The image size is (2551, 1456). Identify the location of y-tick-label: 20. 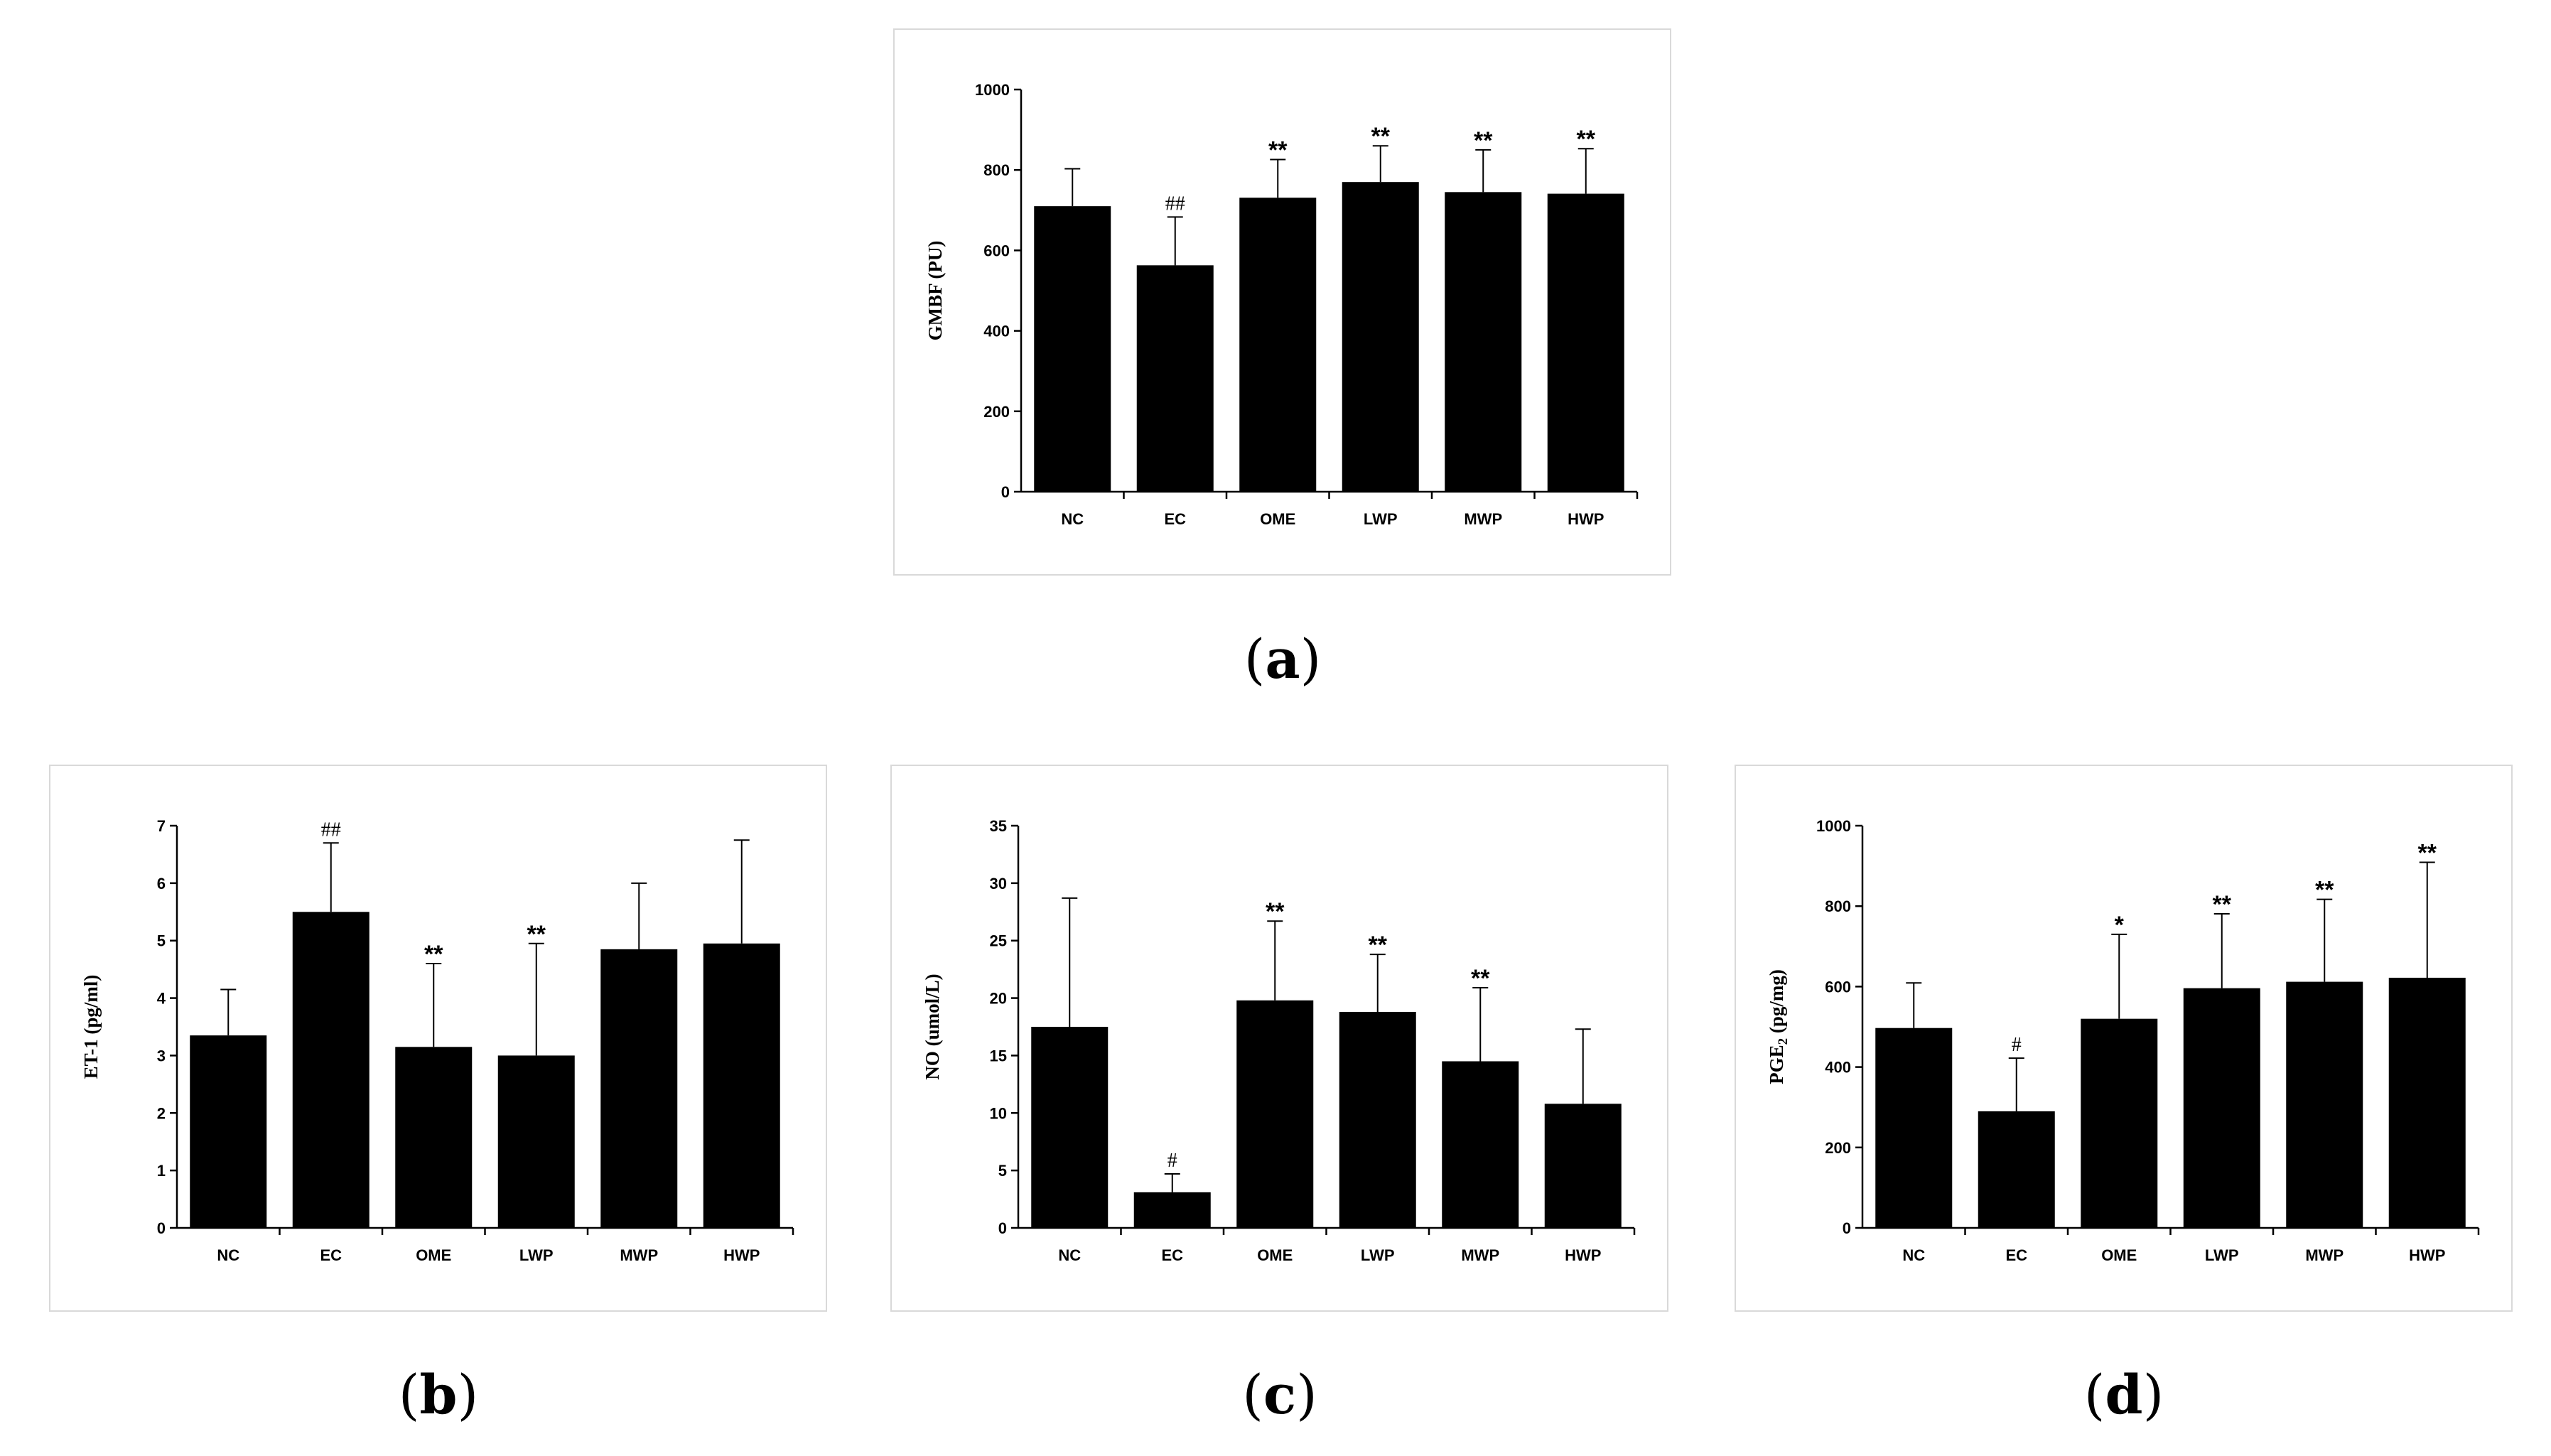
(998, 999).